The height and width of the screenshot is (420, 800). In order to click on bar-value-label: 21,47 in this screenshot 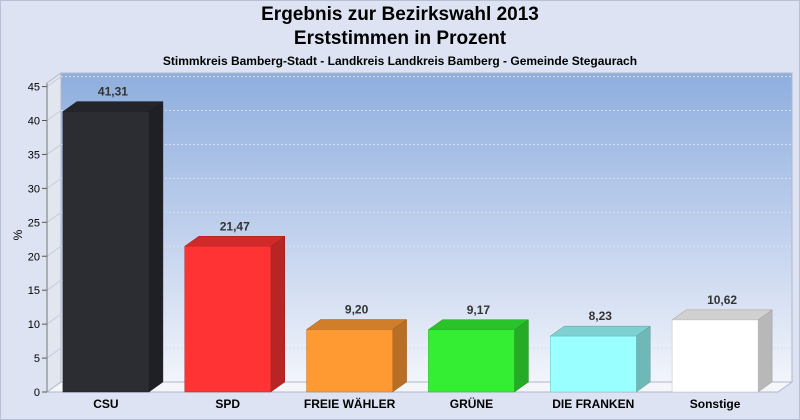, I will do `click(235, 226)`.